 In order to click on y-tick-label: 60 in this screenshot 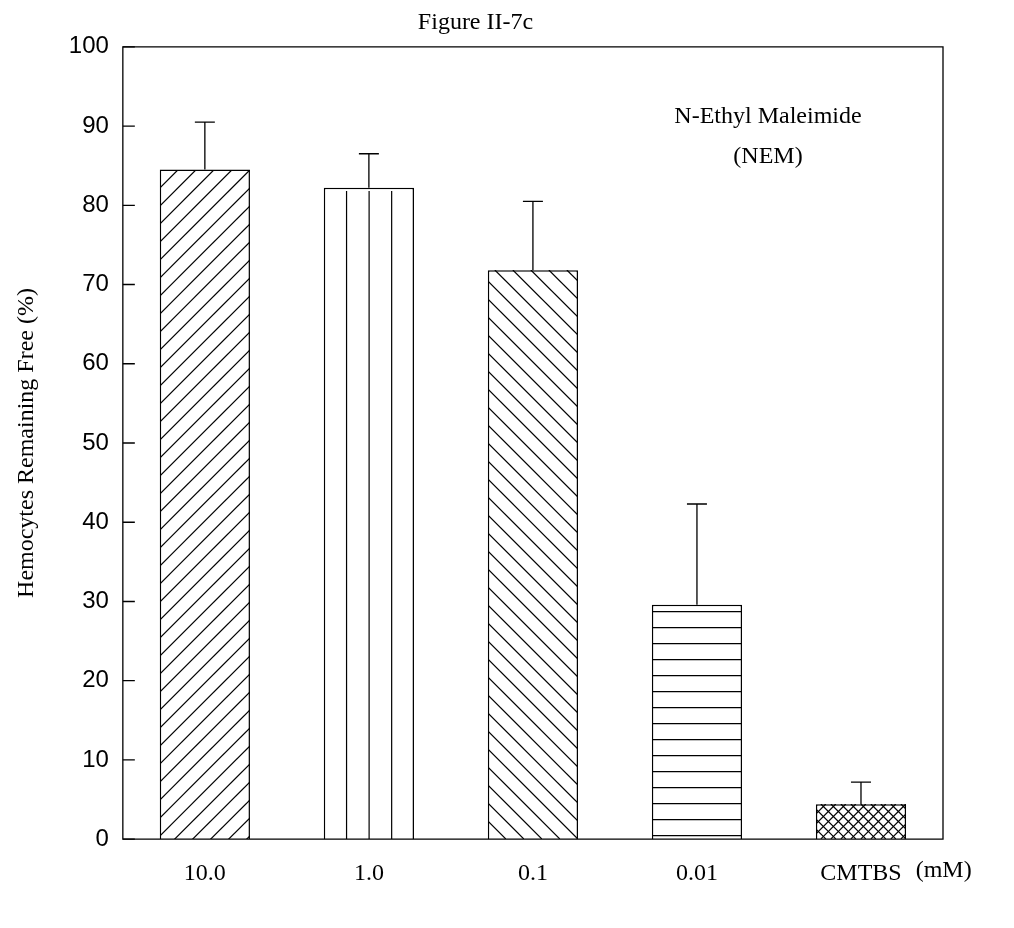, I will do `click(95, 362)`.